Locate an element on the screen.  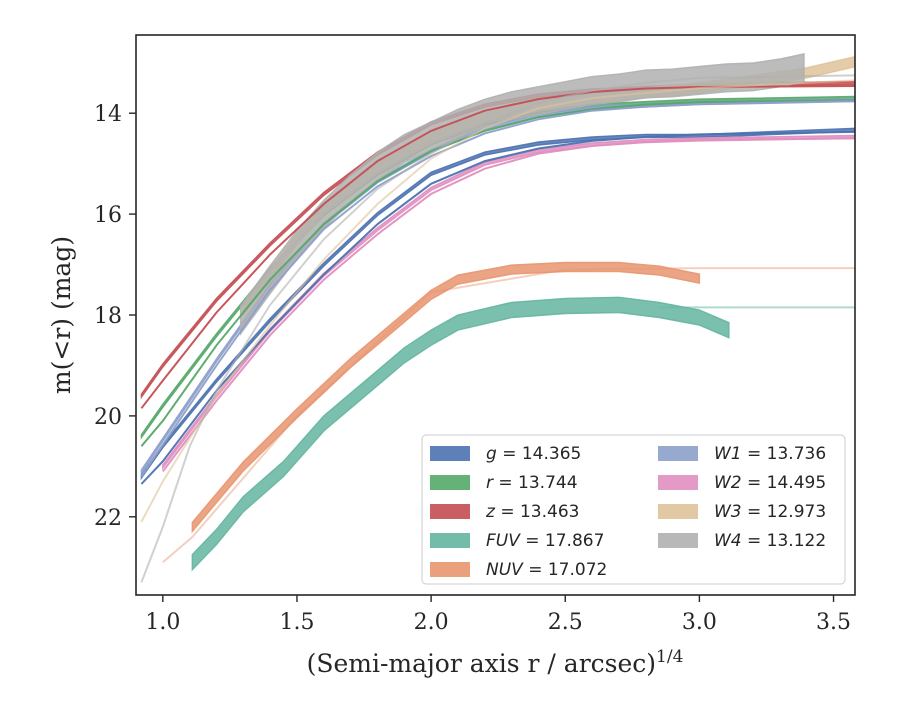
legend-label-w2: W2 = 14.495 is located at coordinates (770, 483).